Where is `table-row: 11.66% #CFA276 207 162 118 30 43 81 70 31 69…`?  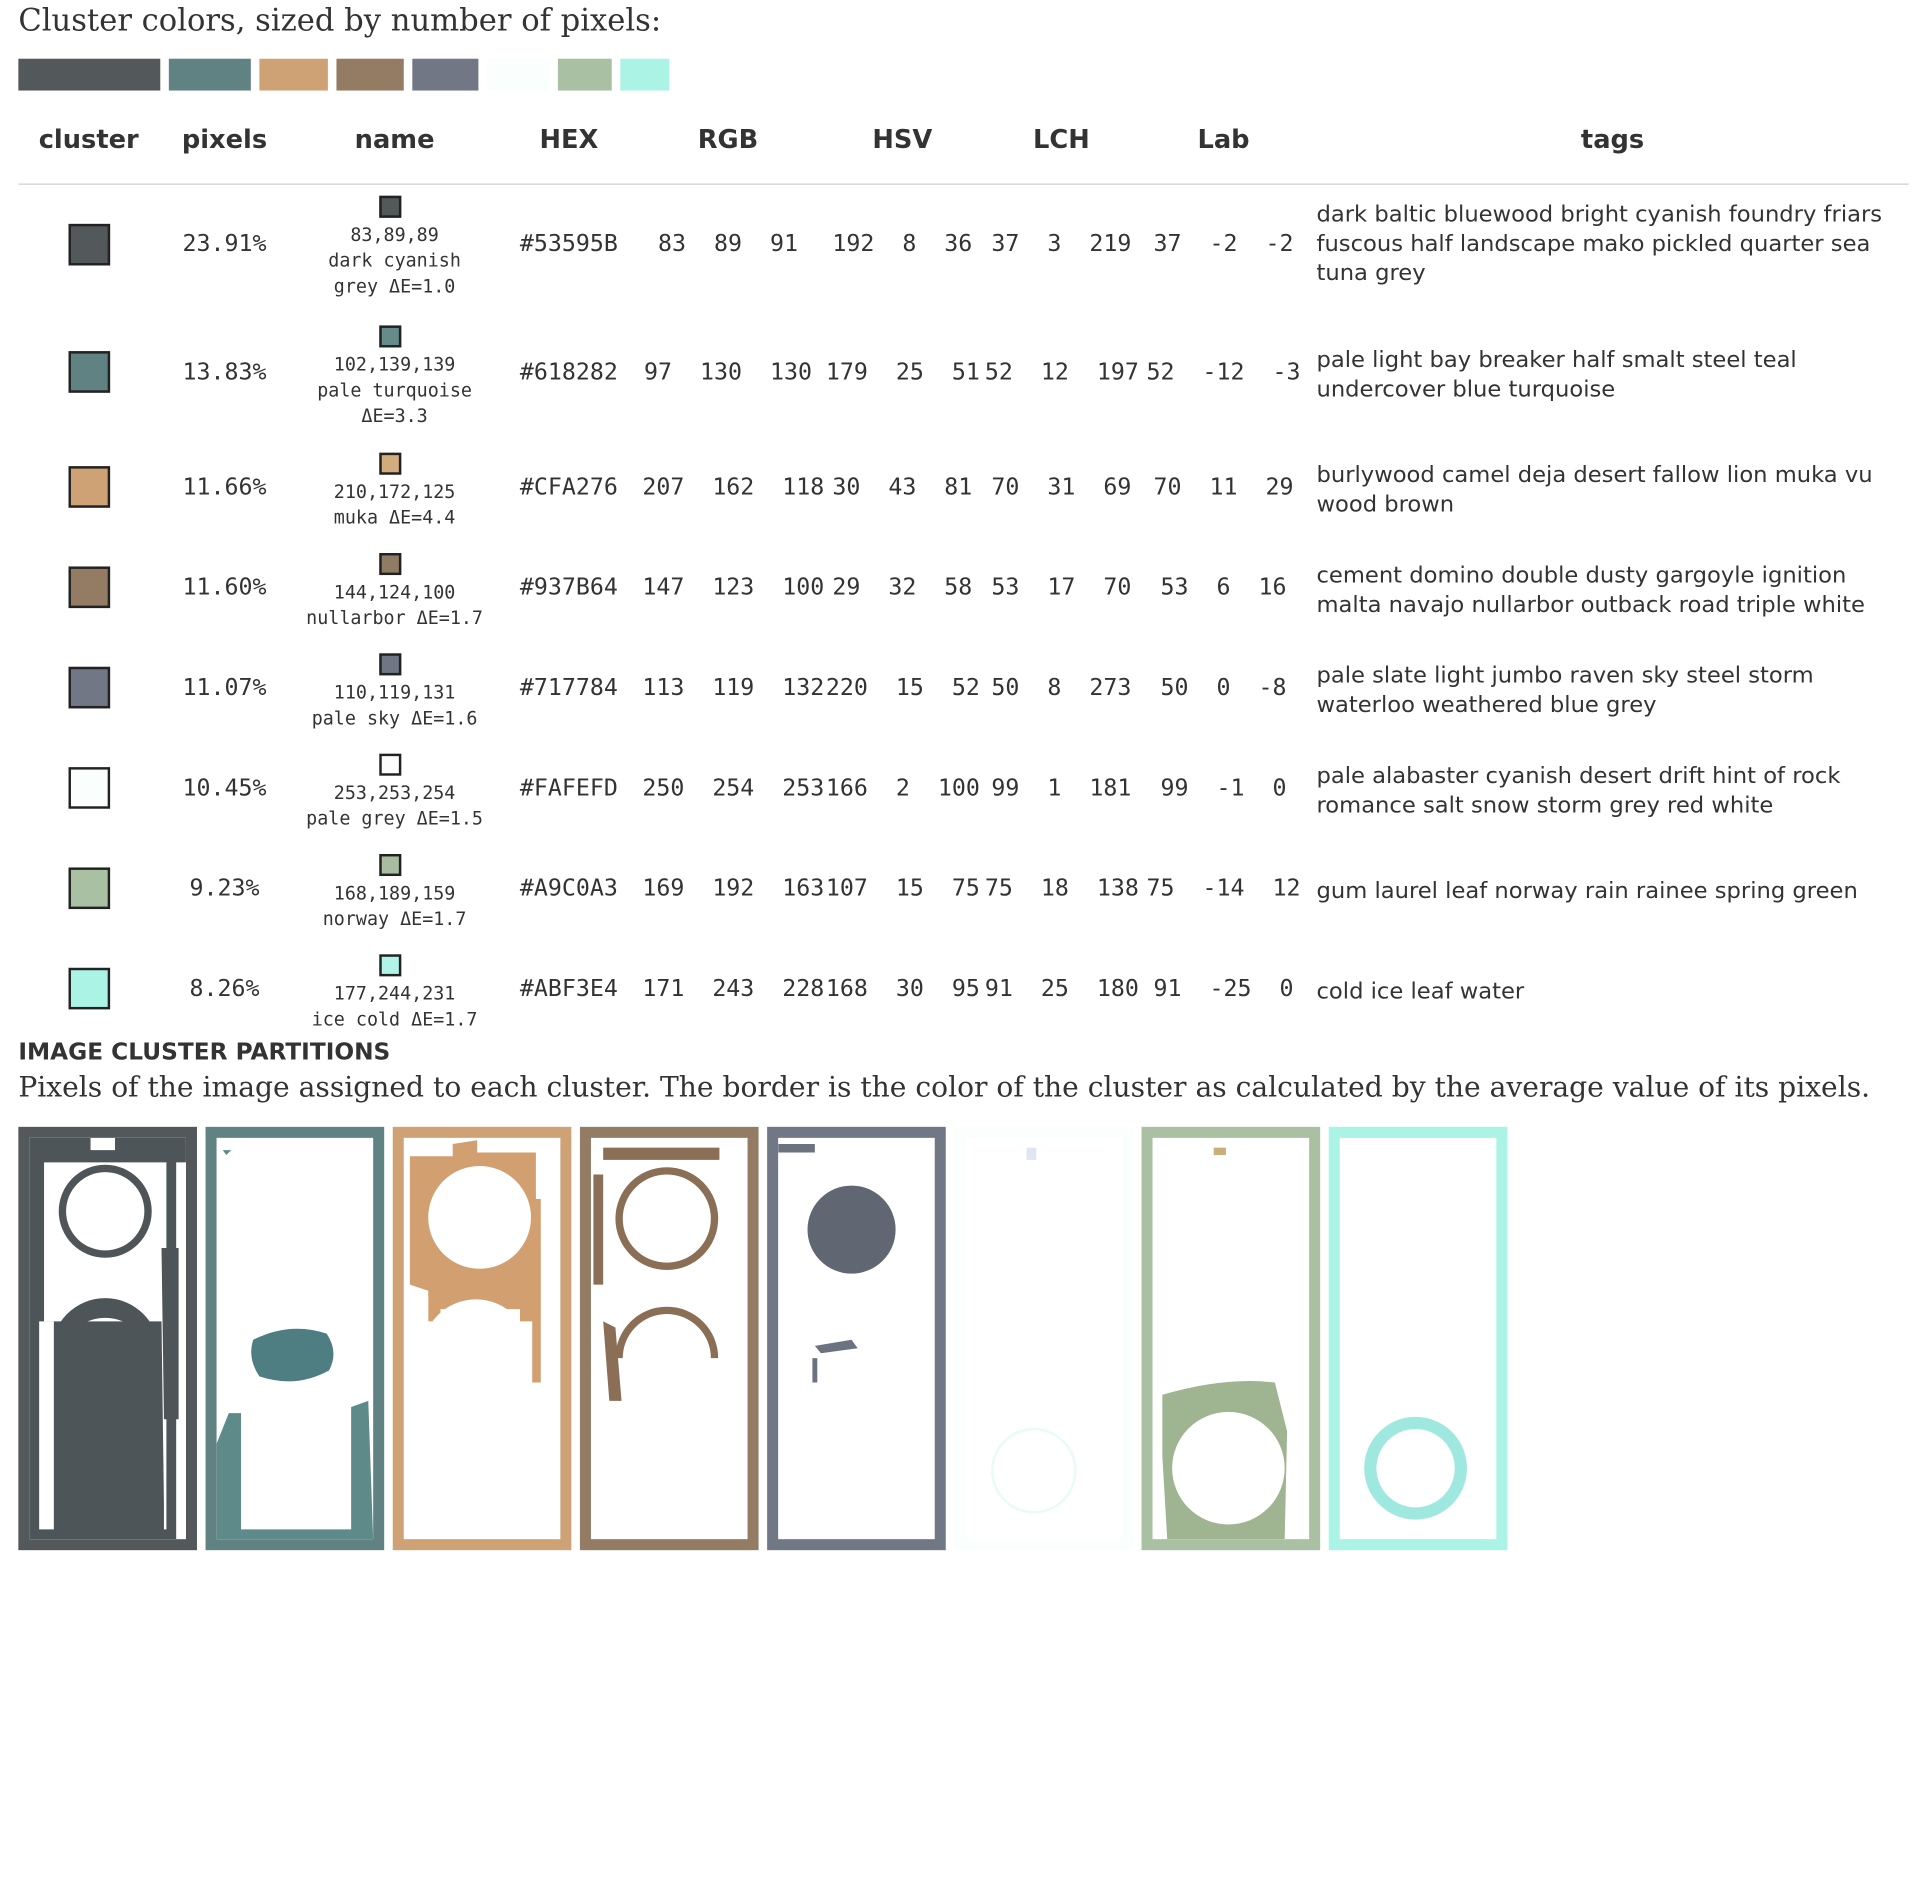
table-row: 11.66% #CFA276 207 162 118 30 43 81 70 31 69… is located at coordinates (963, 488).